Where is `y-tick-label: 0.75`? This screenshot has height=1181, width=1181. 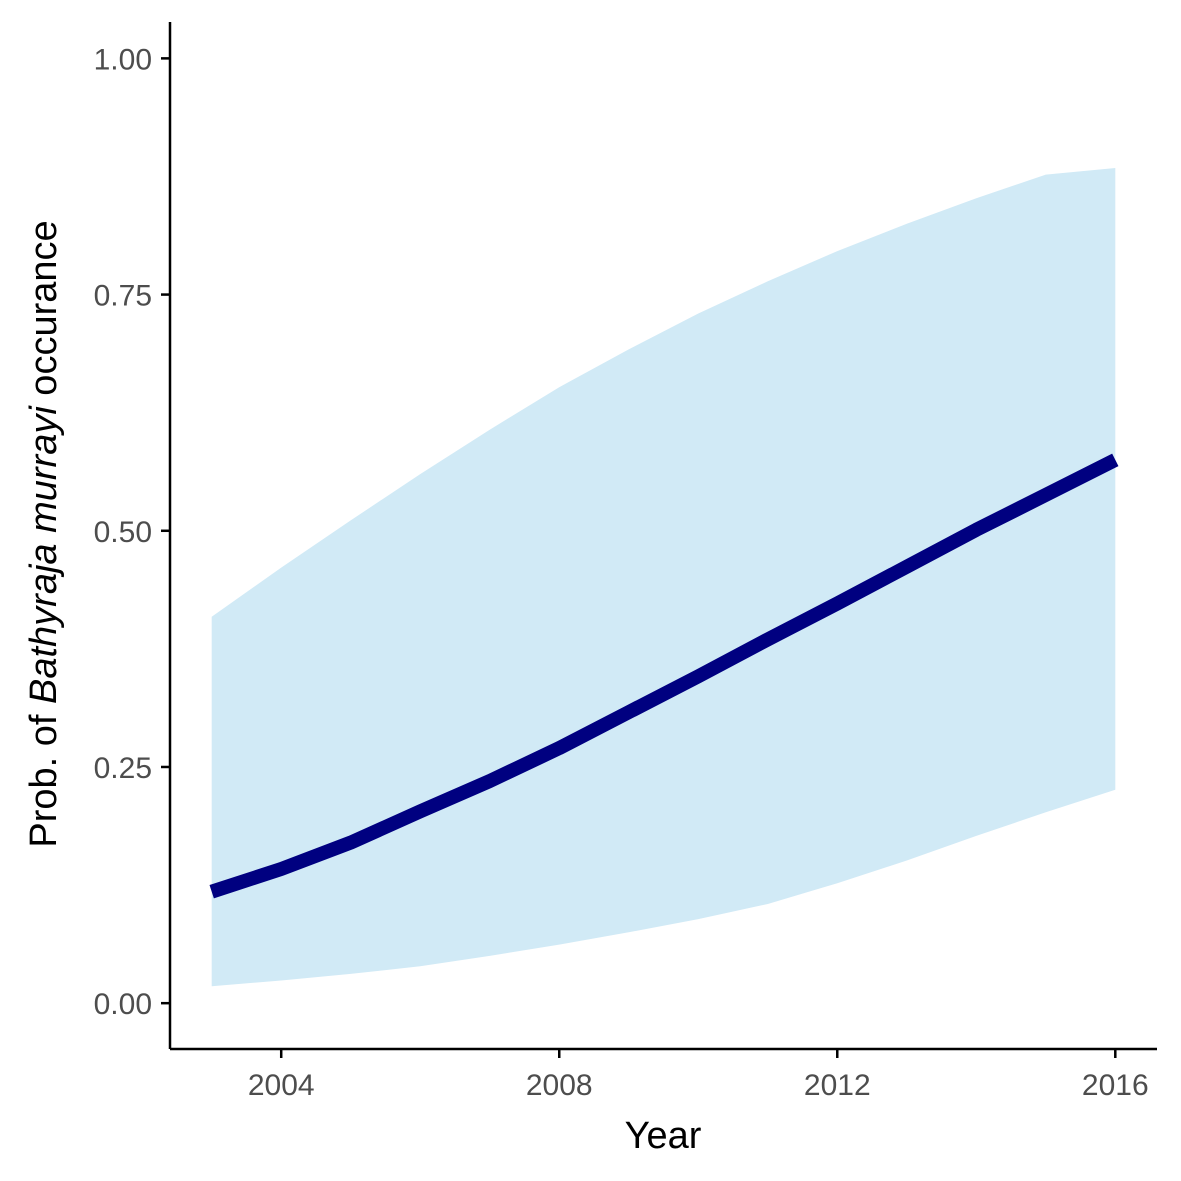
y-tick-label: 0.75 is located at coordinates (123, 296).